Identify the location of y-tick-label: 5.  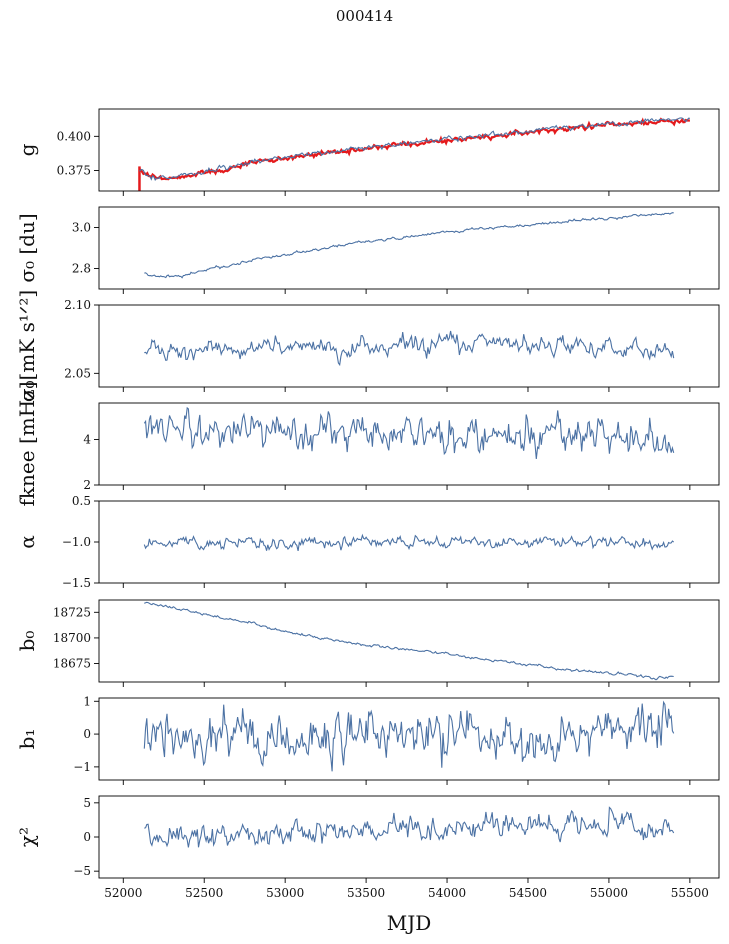
(87, 803).